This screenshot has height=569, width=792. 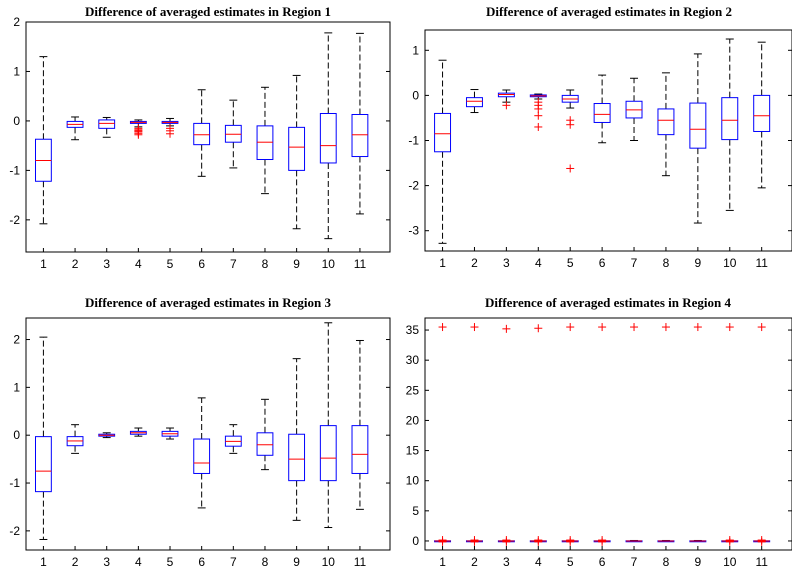 I want to click on y-tick-label: 5, so click(x=415, y=511).